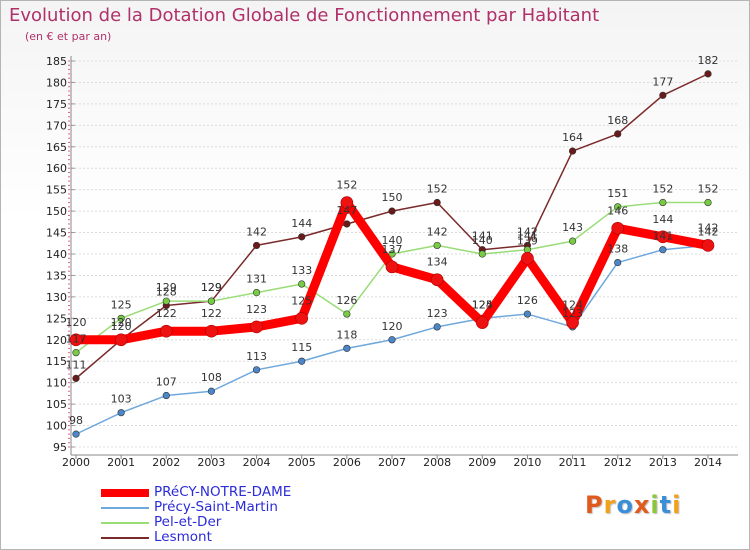 Image resolution: width=750 pixels, height=550 pixels. What do you see at coordinates (68, 36) in the screenshot?
I see `chart-subtitle: (en € et par an)` at bounding box center [68, 36].